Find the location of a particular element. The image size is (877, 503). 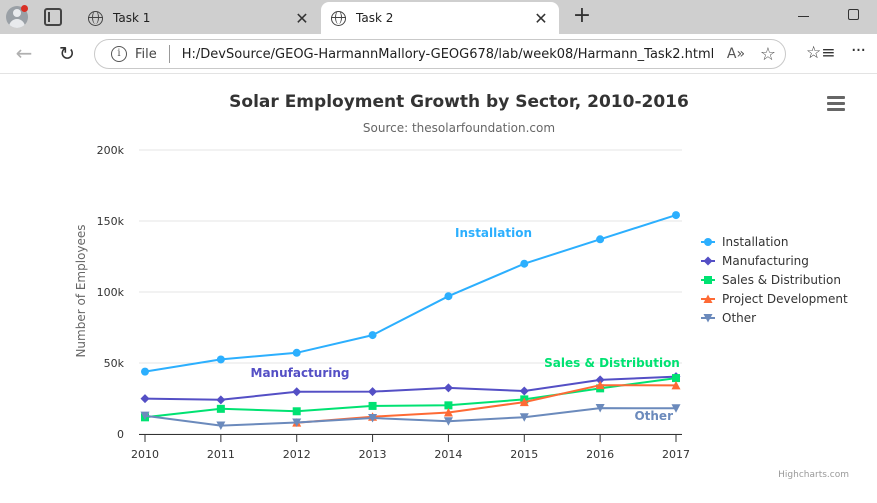

star-icon: ☆ is located at coordinates (768, 54).